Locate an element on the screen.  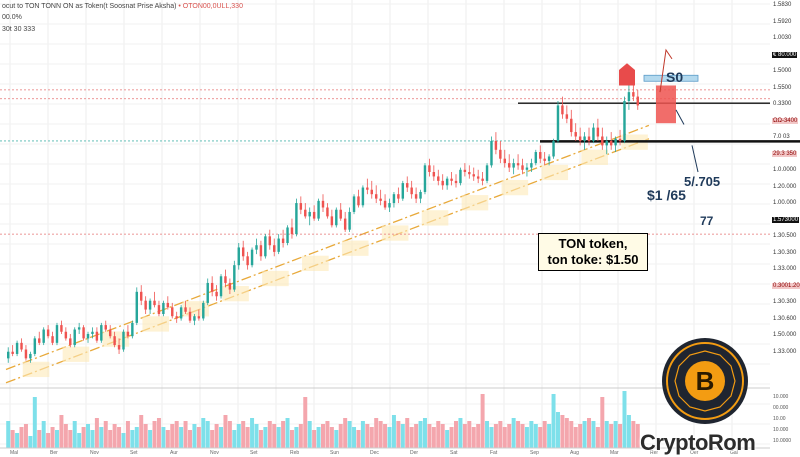
annotation-target-2: $1 /65 is located at coordinates (666, 195).